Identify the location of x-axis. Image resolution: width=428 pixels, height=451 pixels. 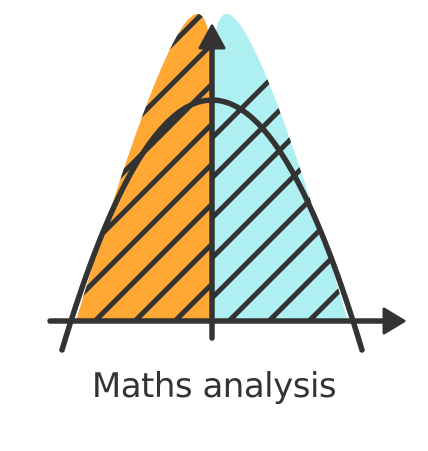
(226, 321).